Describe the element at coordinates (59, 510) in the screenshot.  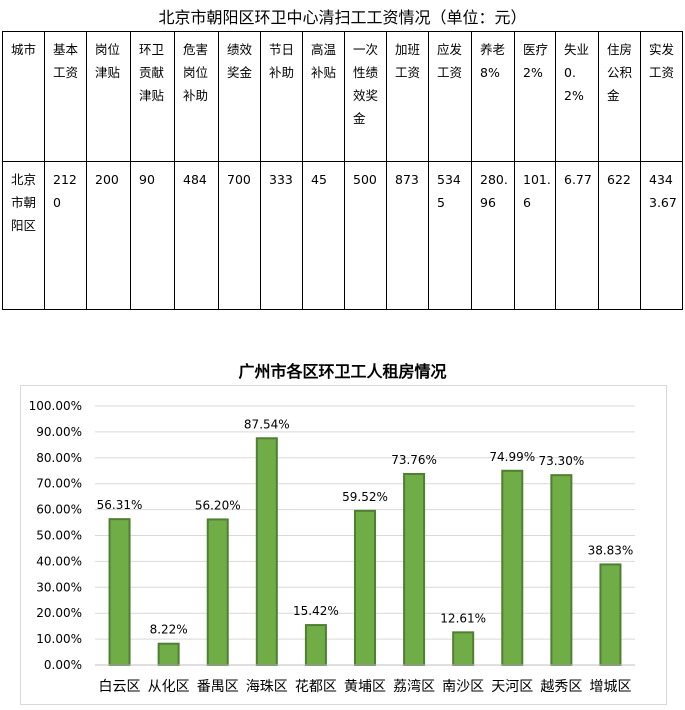
I see `y-tick-label: 60.00%` at that location.